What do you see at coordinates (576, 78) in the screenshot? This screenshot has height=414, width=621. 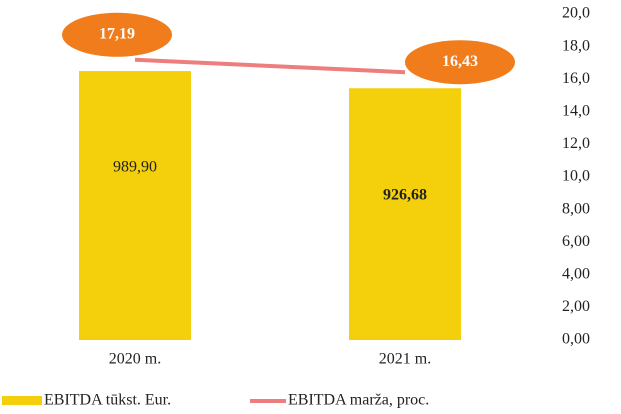 I see `y2-tick-label: 16,0` at bounding box center [576, 78].